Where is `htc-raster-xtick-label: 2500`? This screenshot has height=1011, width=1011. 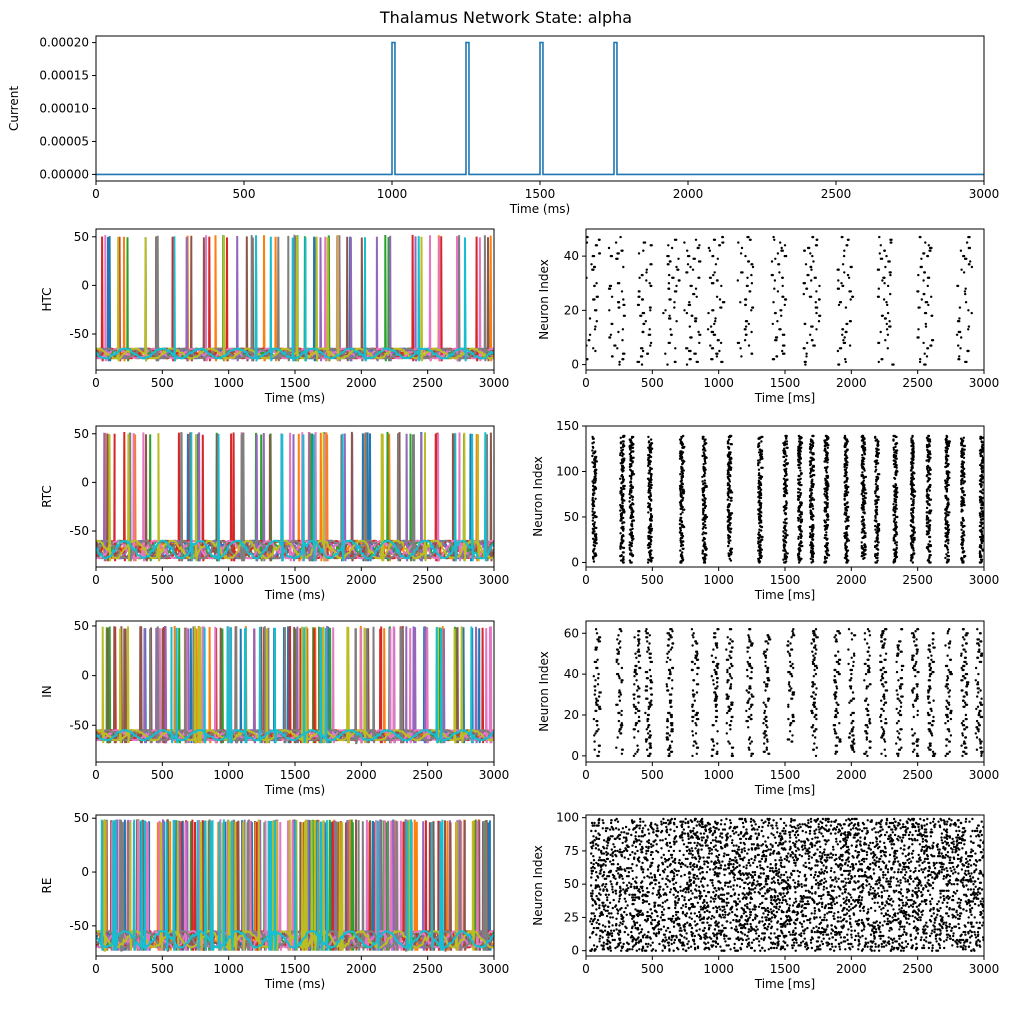
htc-raster-xtick-label: 2500 is located at coordinates (917, 383).